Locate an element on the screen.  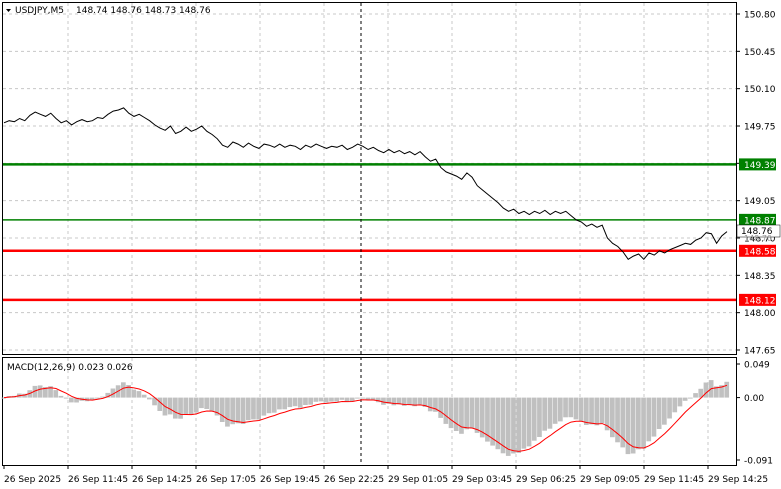
macd-tick-label: 0.049 is located at coordinates (757, 366).